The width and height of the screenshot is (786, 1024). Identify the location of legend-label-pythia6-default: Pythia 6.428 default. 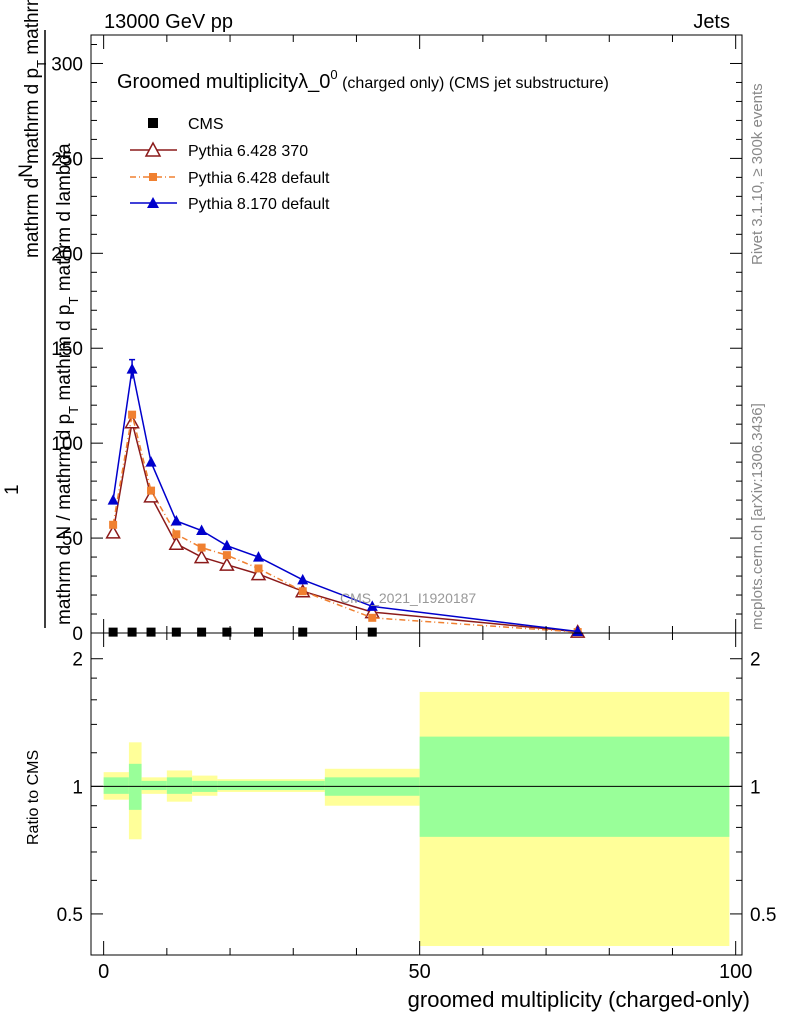
(259, 178).